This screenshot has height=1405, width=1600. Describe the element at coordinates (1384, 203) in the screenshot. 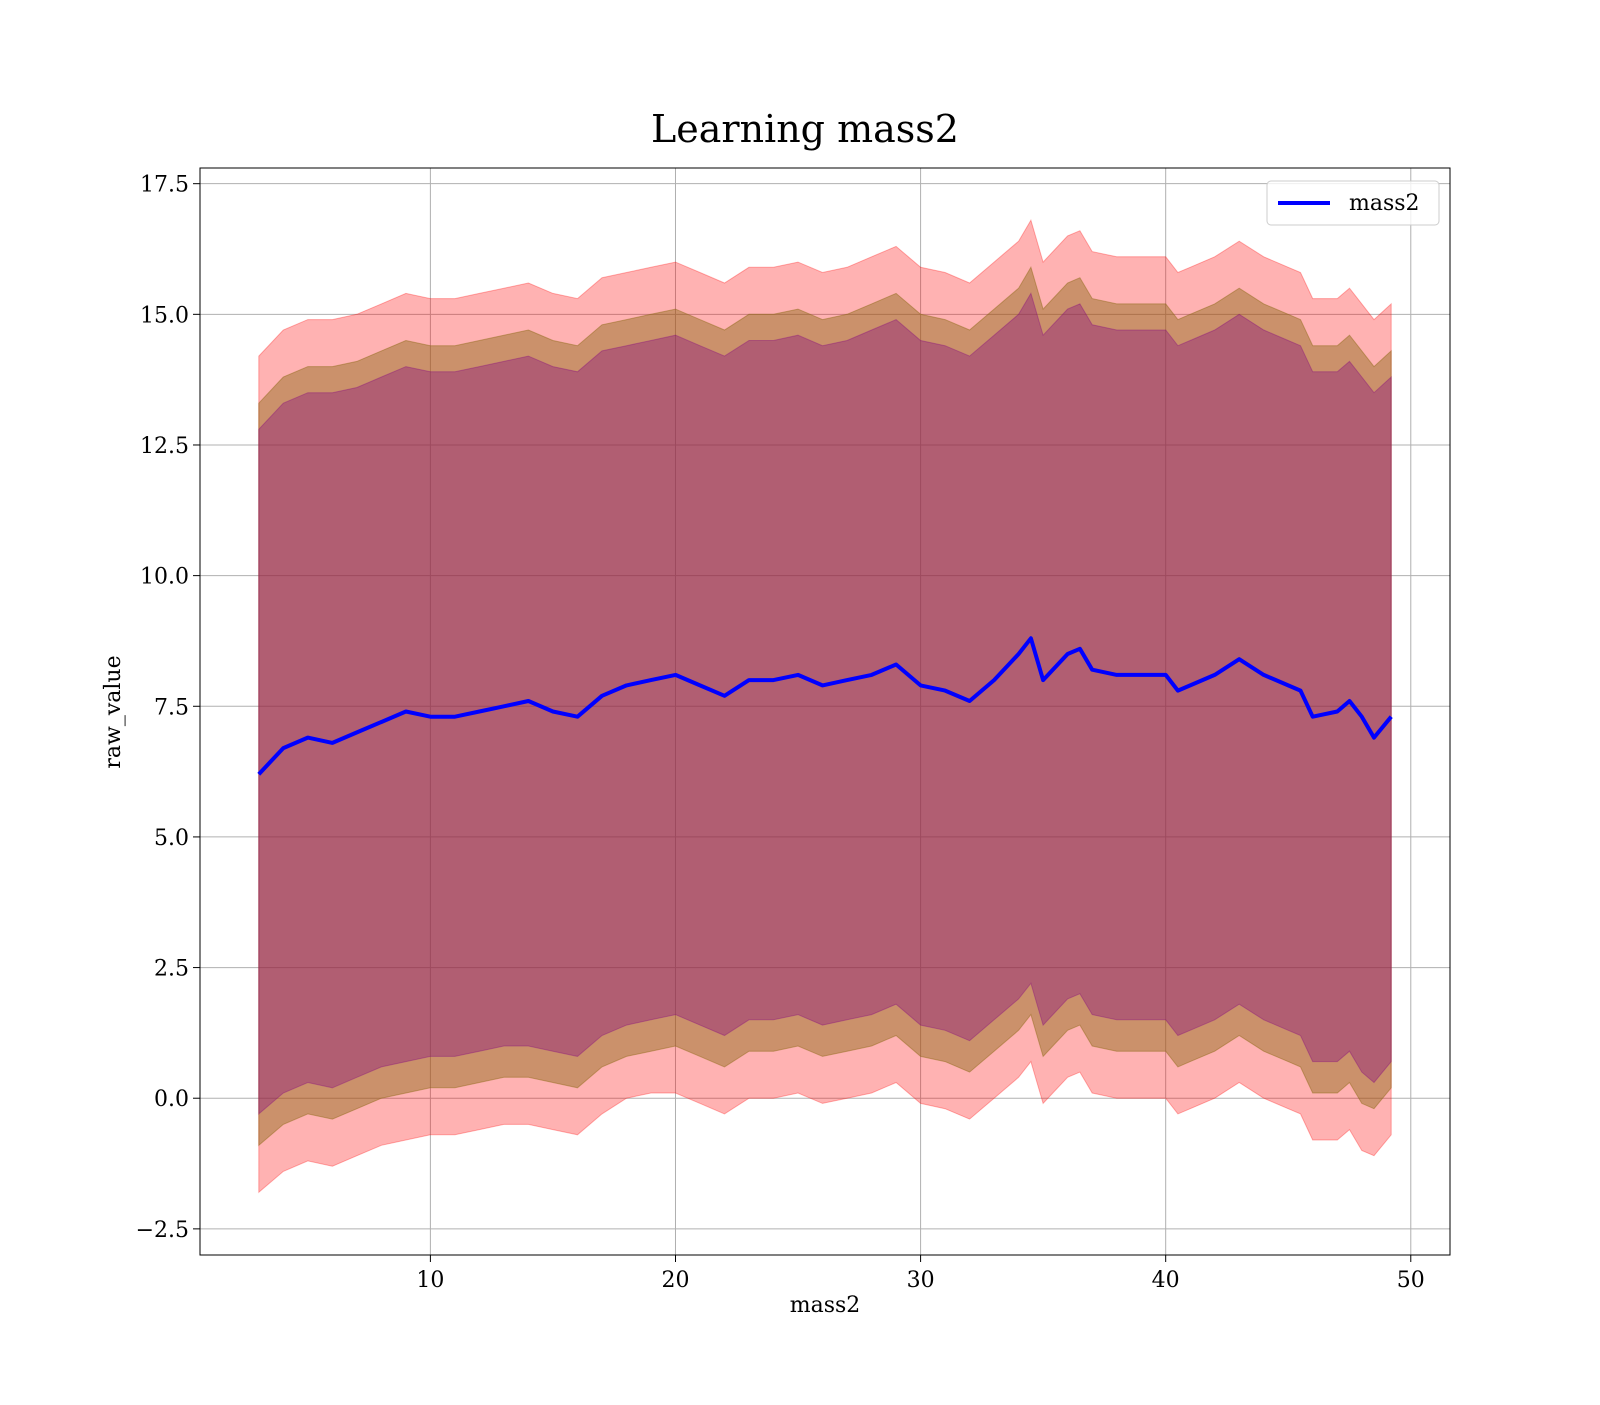

I see `legend-label-mass2: mass2` at that location.